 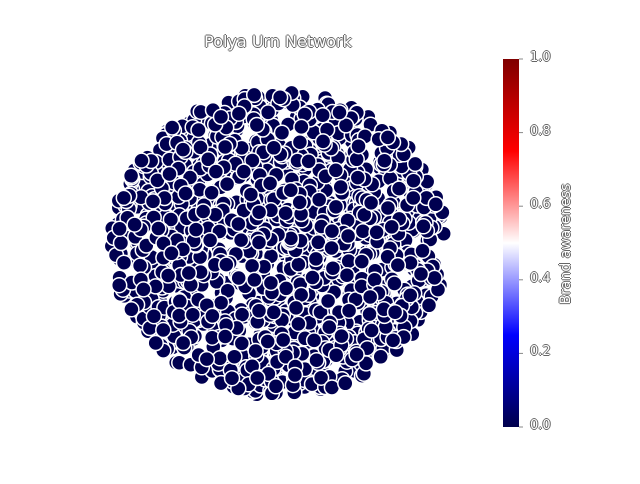 I want to click on colorbar-tick-label: 0.0, so click(x=540, y=425).